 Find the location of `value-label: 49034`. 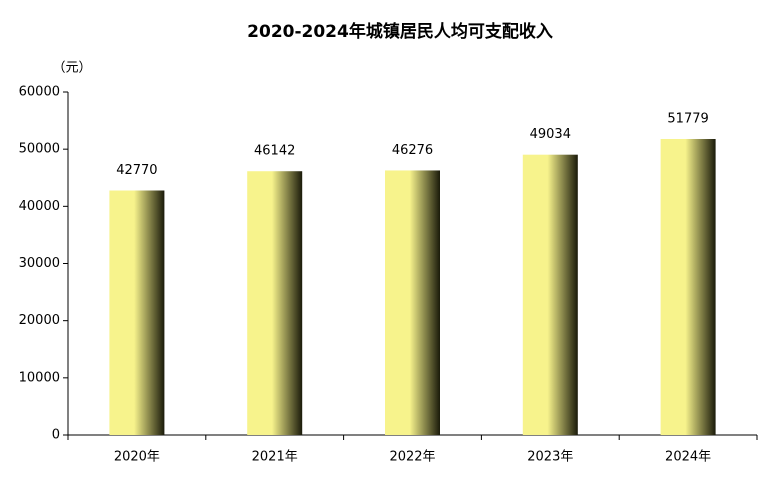

value-label: 49034 is located at coordinates (550, 134).